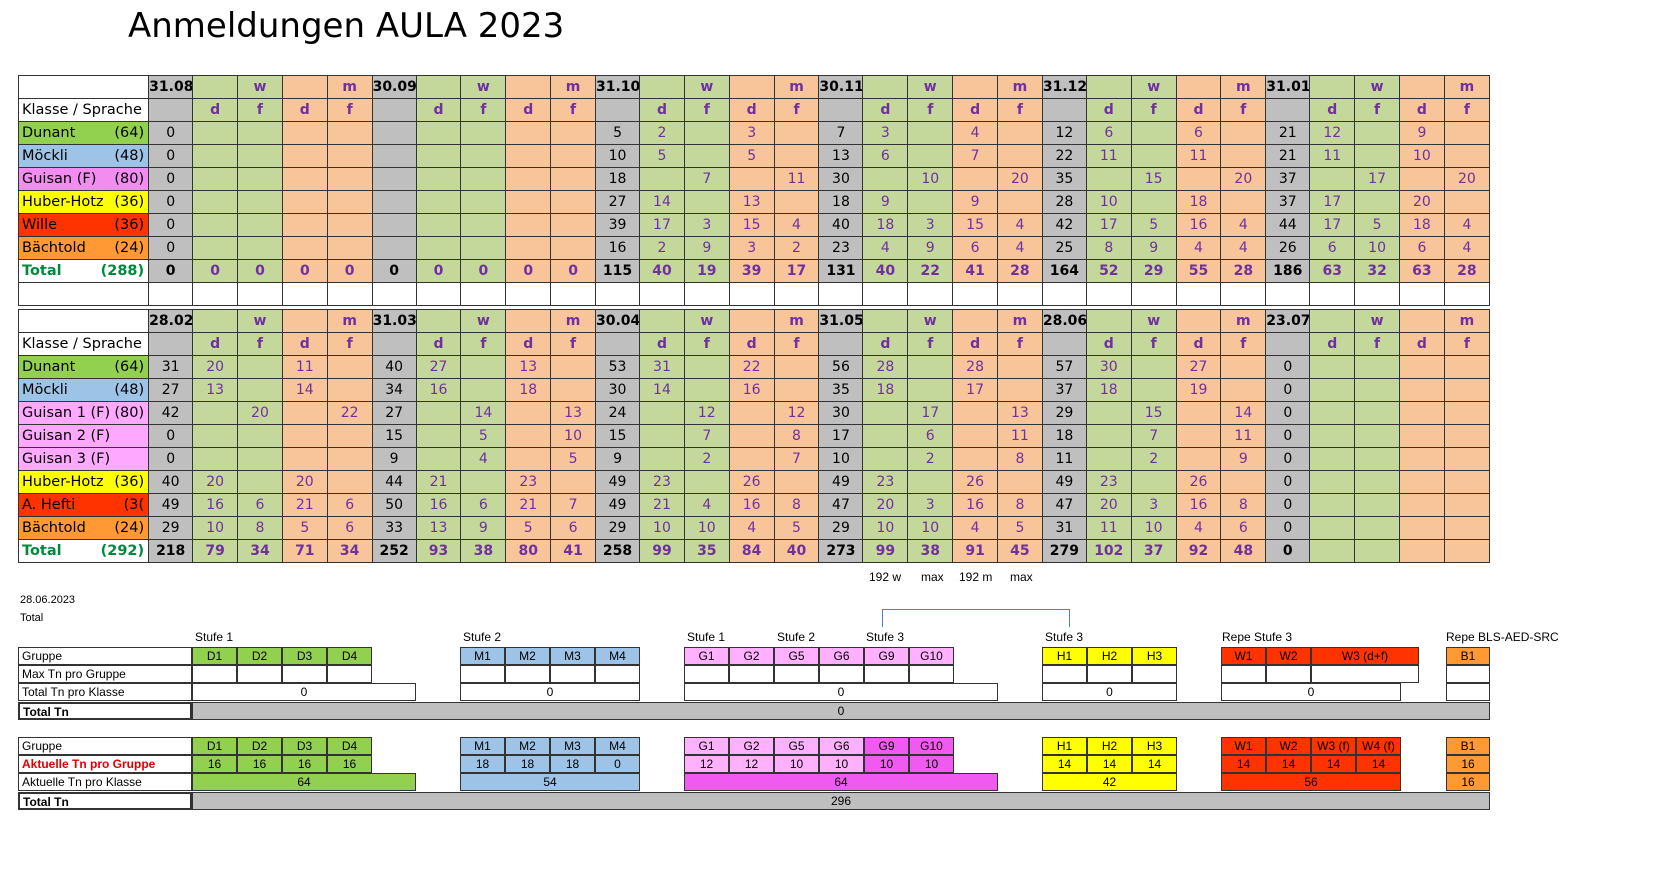 Image resolution: width=1677 pixels, height=892 pixels. I want to click on date-header: 28.02., so click(171, 321).